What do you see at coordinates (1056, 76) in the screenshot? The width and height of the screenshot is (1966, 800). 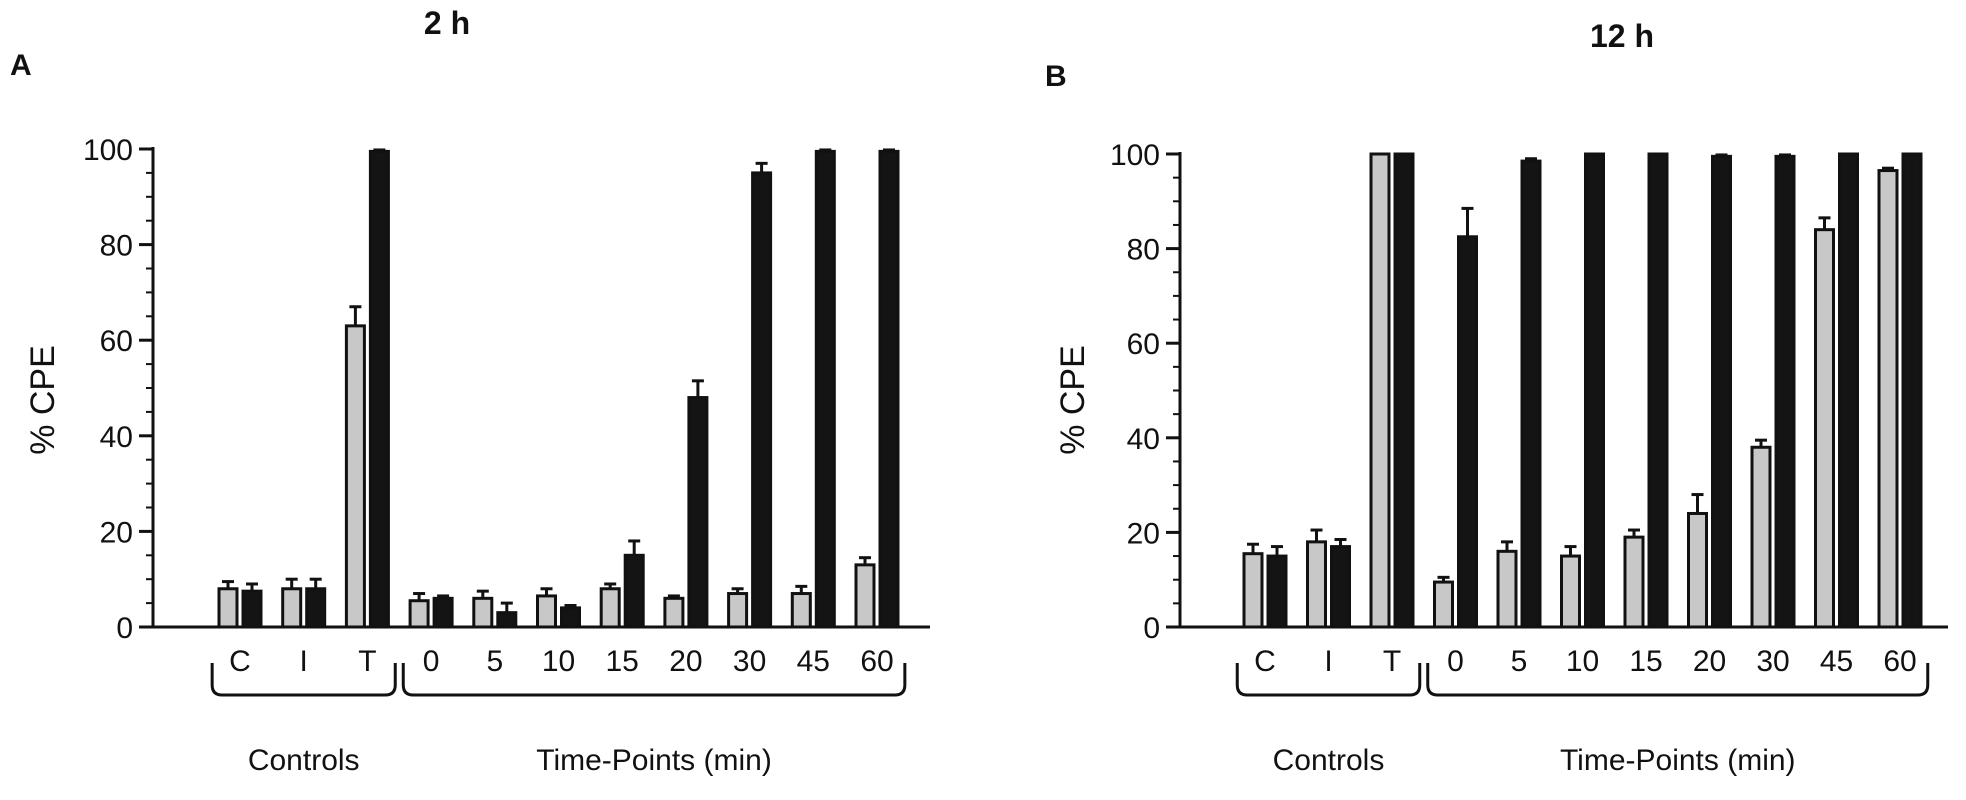 I see `panel-letter: B` at bounding box center [1056, 76].